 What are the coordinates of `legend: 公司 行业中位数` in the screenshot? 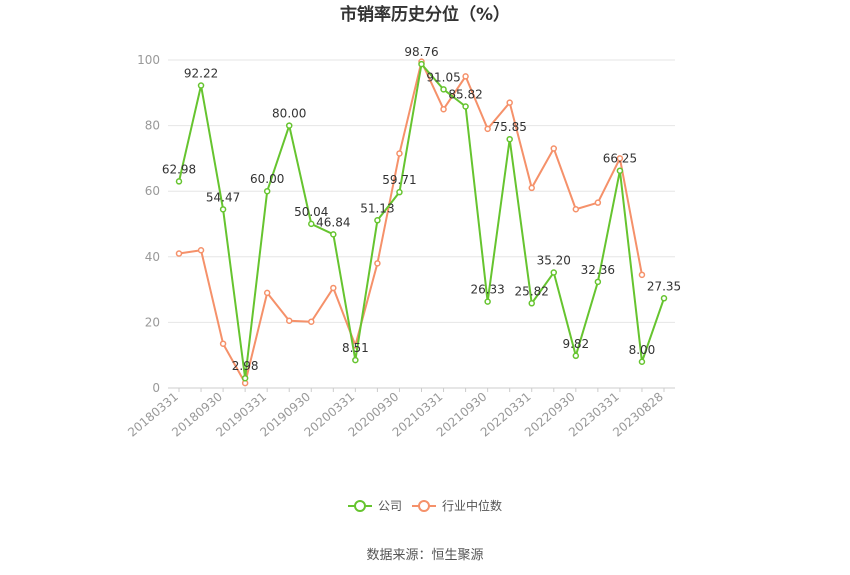 It's located at (425, 505).